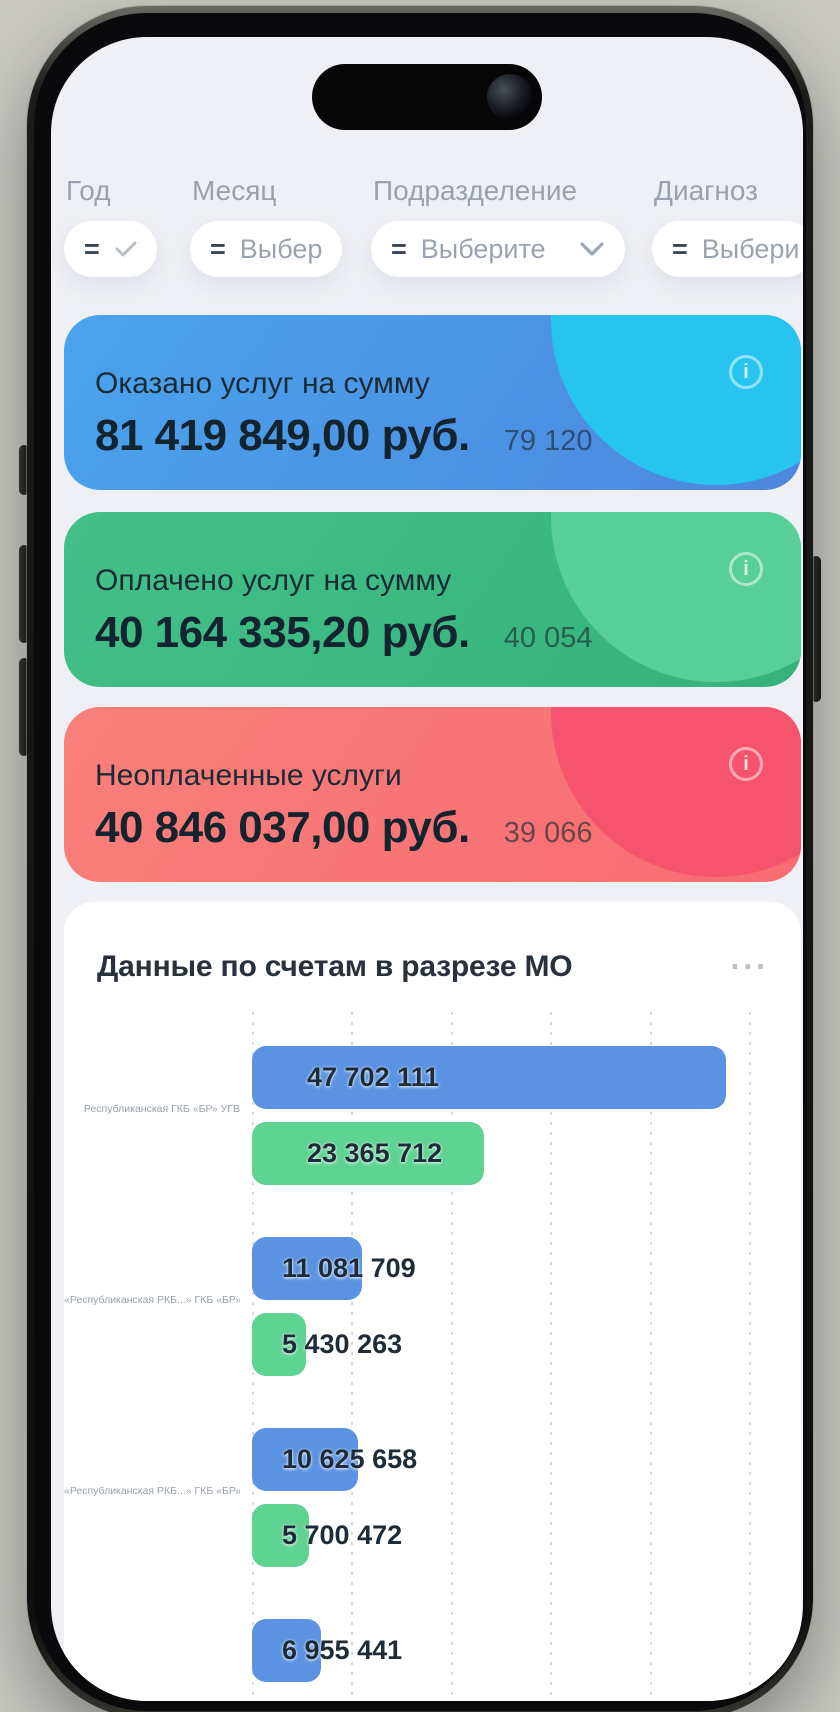  What do you see at coordinates (427, 97) in the screenshot?
I see `dynamic-island` at bounding box center [427, 97].